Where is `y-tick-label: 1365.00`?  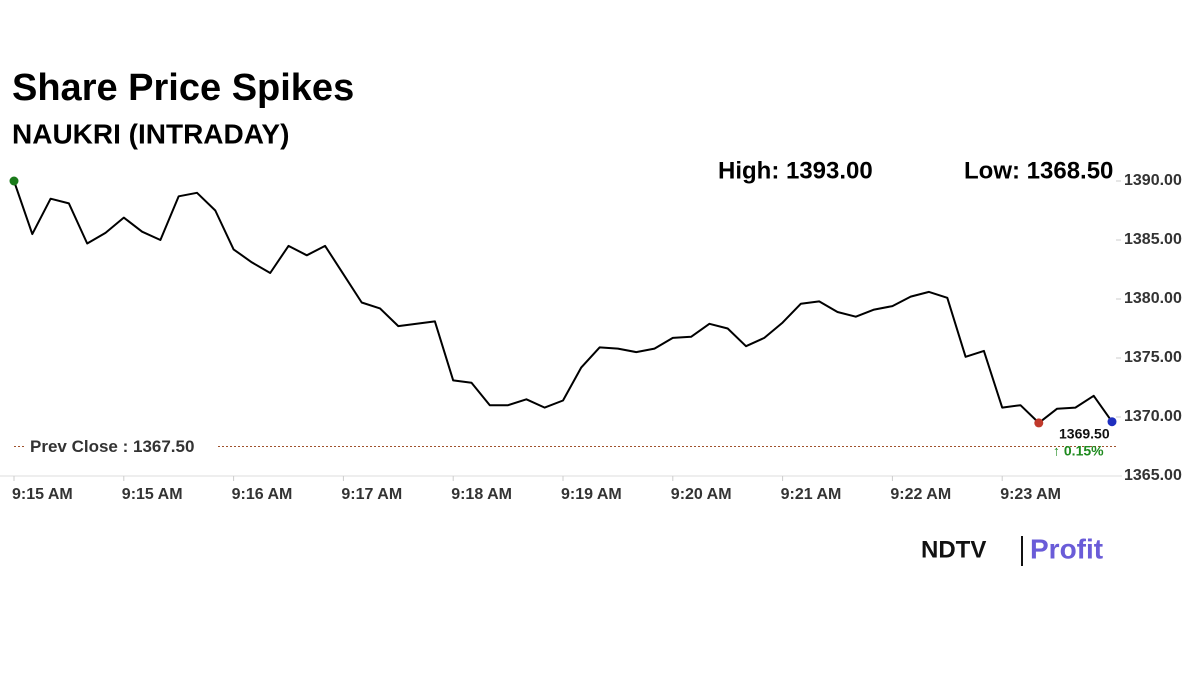
y-tick-label: 1365.00 is located at coordinates (1153, 475).